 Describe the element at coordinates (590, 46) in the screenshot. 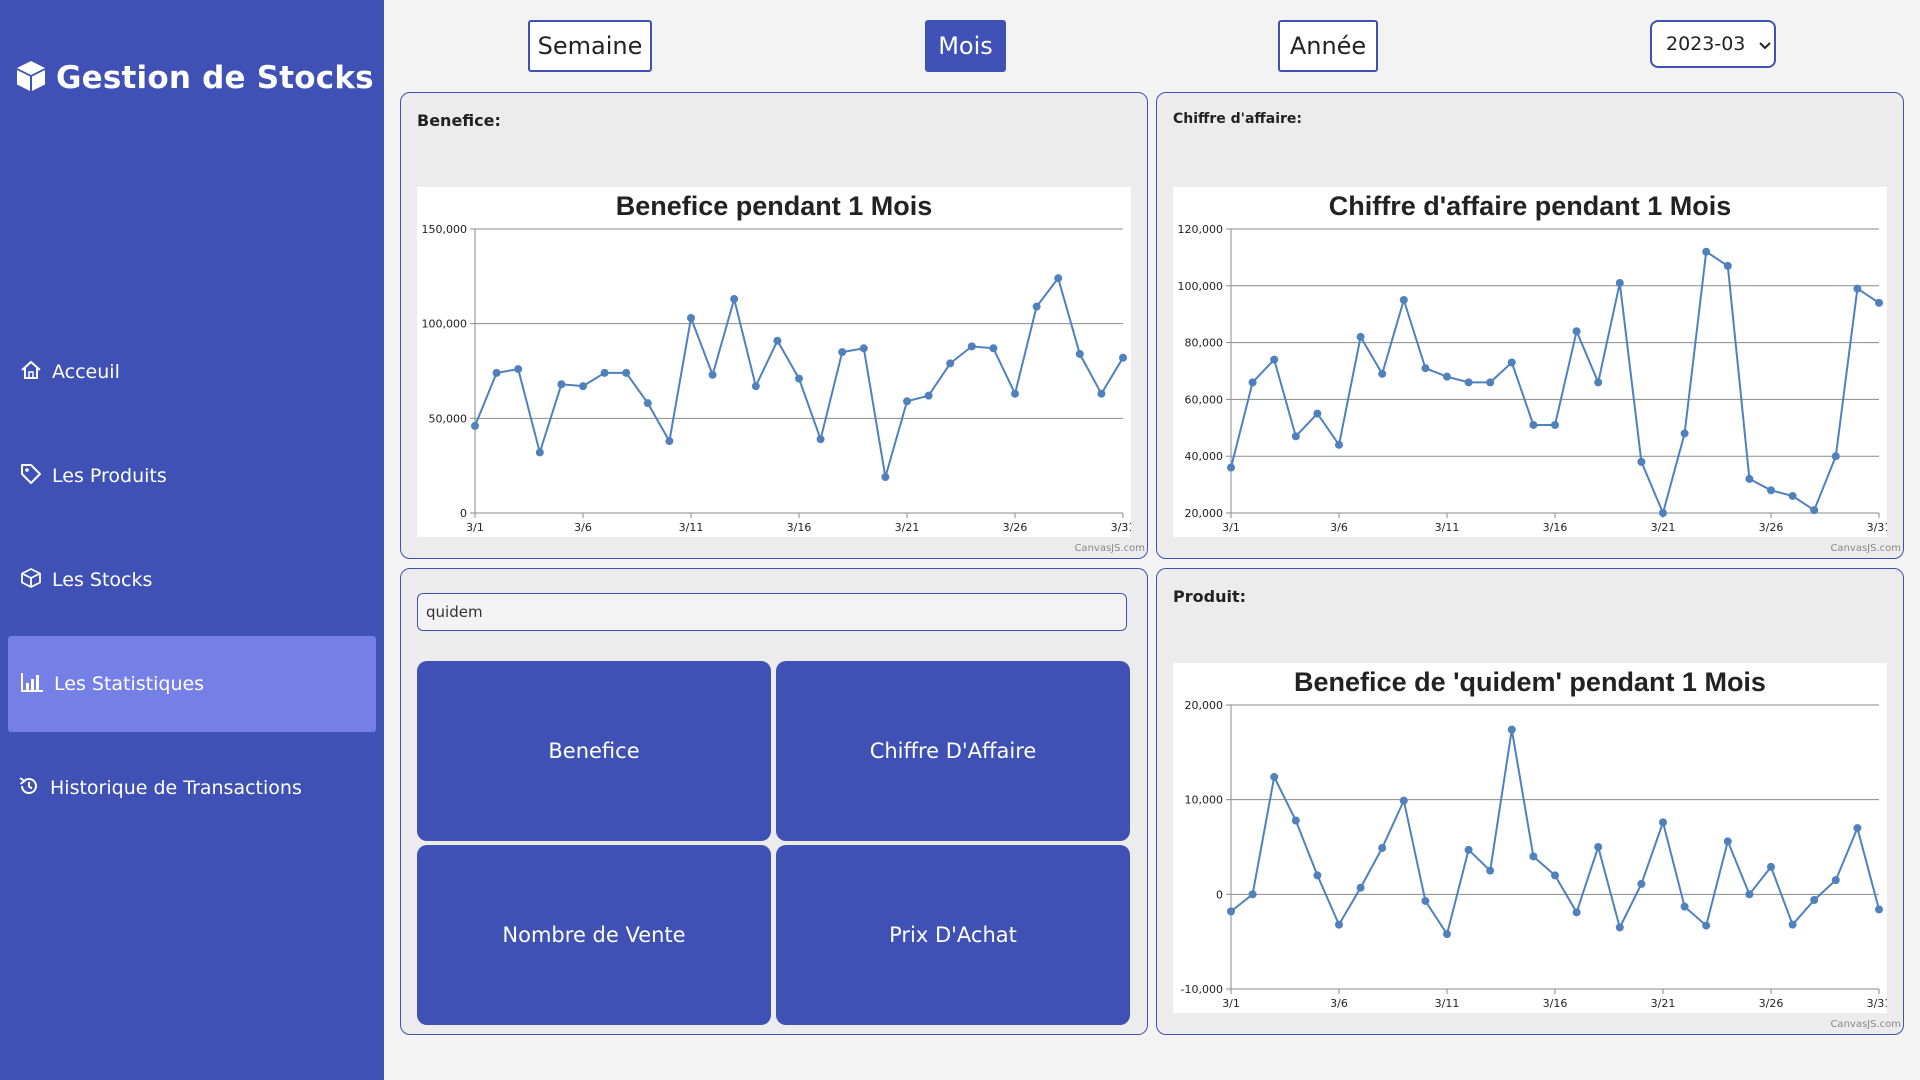

I see `week-button: Semaine` at that location.